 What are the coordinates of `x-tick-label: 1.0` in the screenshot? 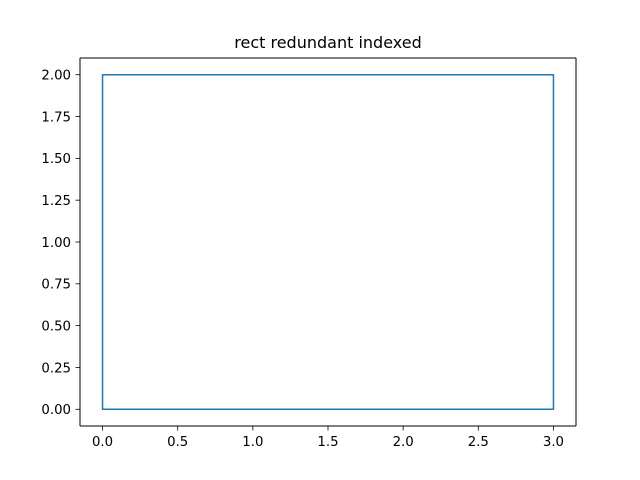 It's located at (252, 442).